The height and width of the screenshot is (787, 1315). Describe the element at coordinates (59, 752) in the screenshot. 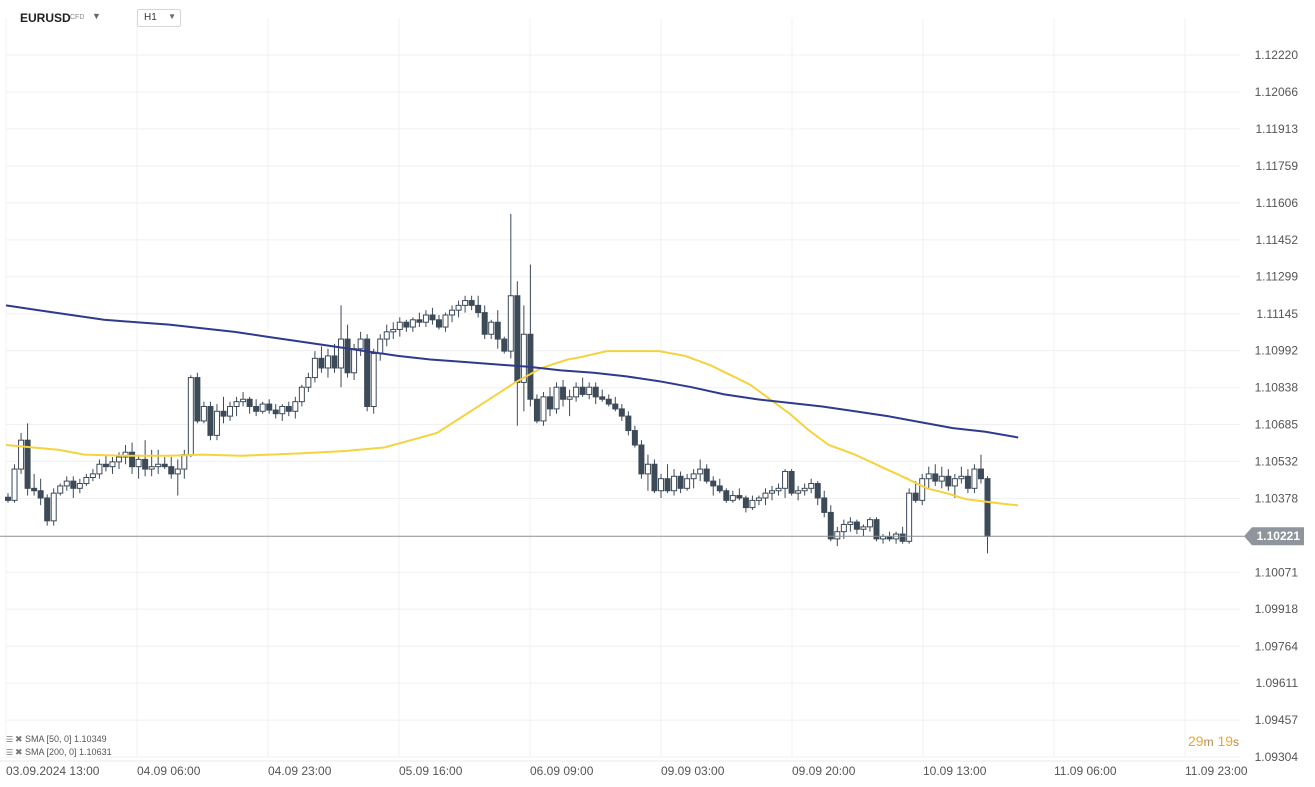

I see `legend-item-sma200: ☰ ✖ SMA [200, 0] 1.10631` at that location.